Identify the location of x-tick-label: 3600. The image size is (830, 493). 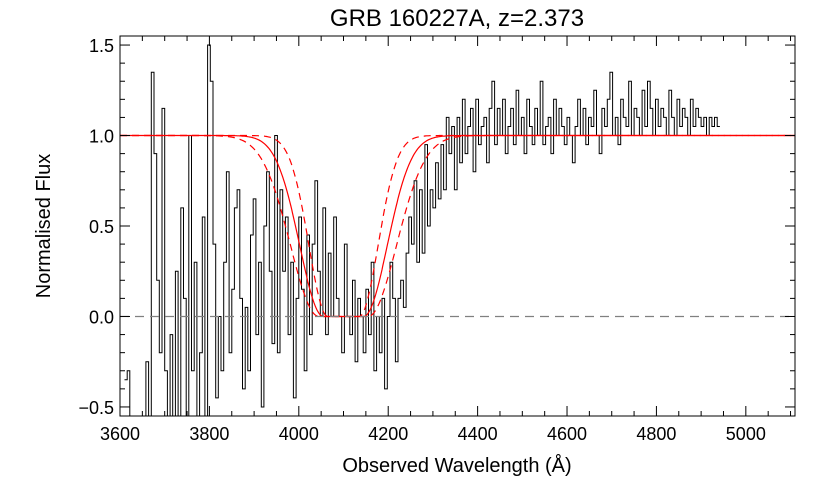
(120, 434).